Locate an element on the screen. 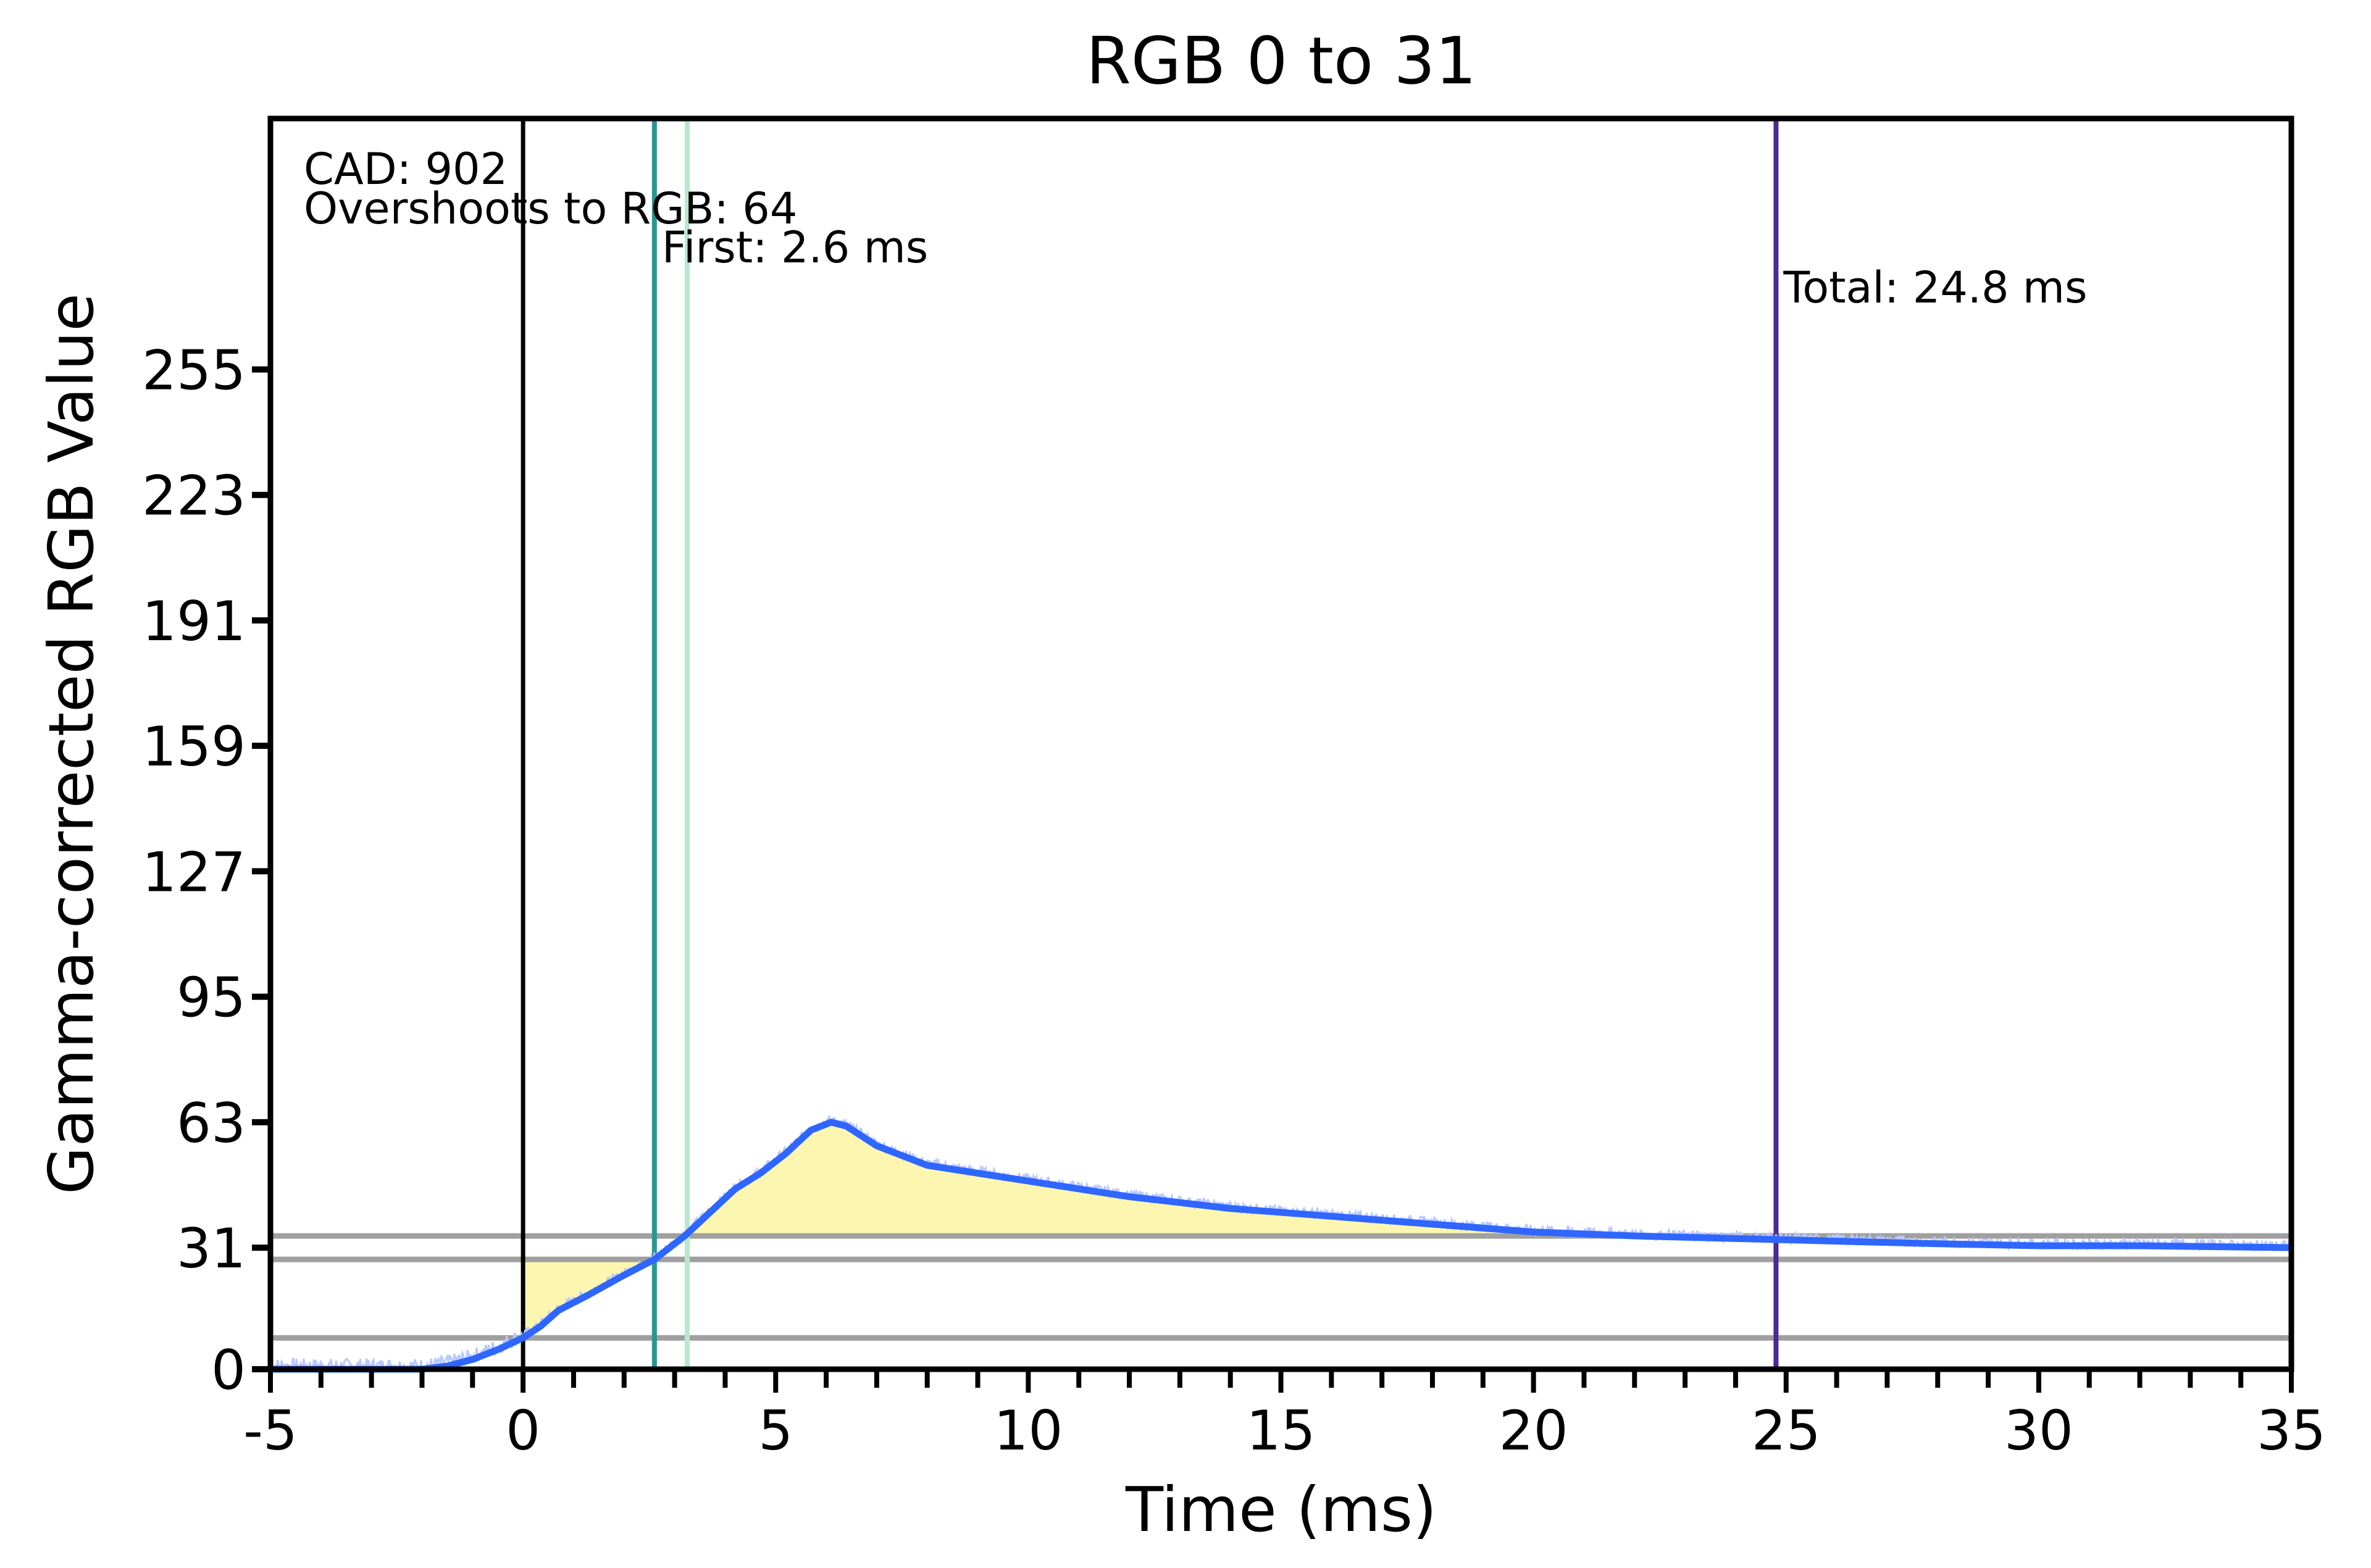  x-tick-label: 10 is located at coordinates (1028, 1430).